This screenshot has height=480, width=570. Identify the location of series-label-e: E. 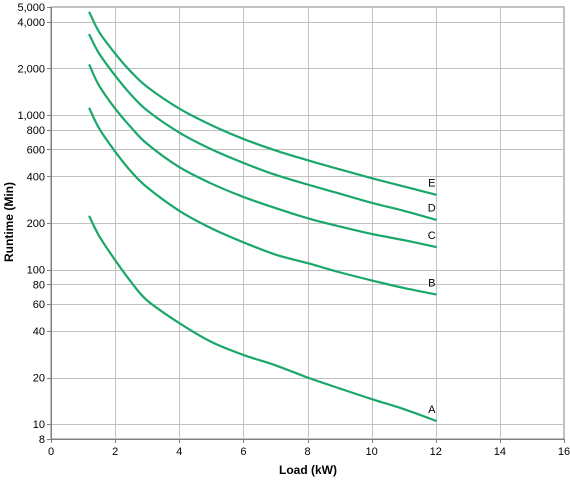
(431, 184).